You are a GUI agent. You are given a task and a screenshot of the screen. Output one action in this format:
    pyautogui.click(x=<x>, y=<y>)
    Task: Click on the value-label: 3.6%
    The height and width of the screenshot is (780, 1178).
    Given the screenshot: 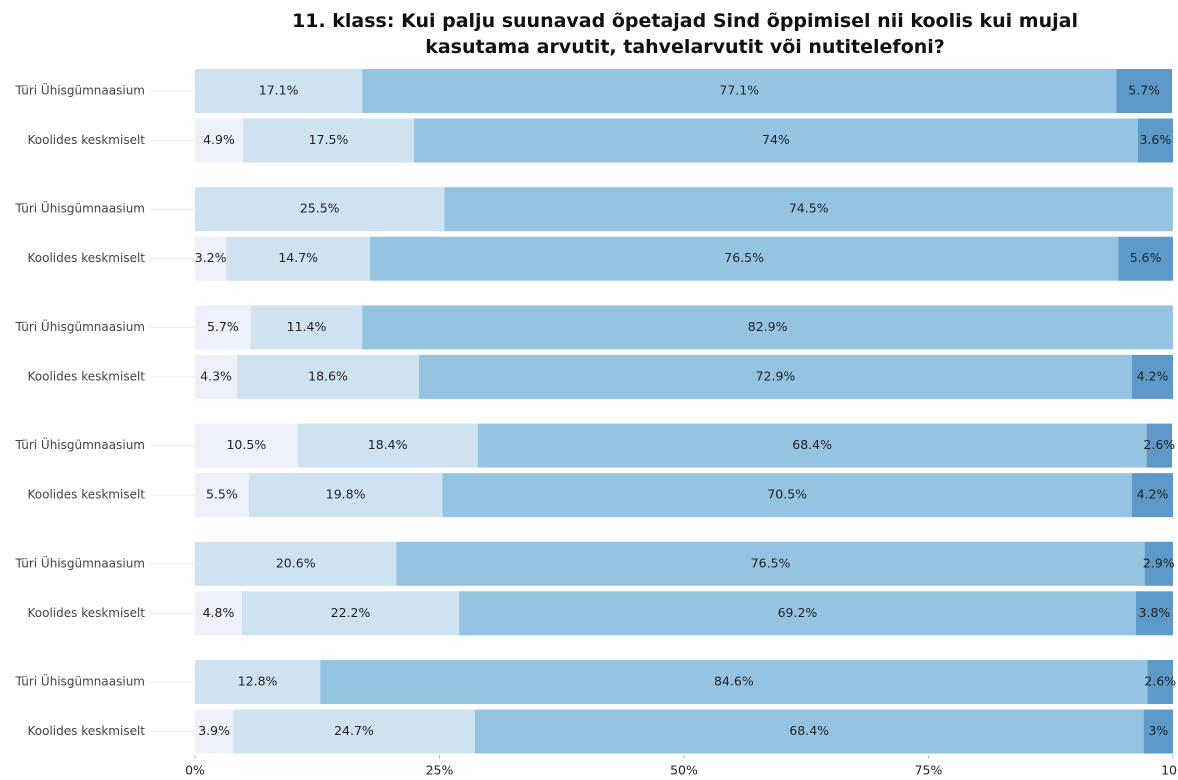 What is the action you would take?
    pyautogui.click(x=1156, y=139)
    